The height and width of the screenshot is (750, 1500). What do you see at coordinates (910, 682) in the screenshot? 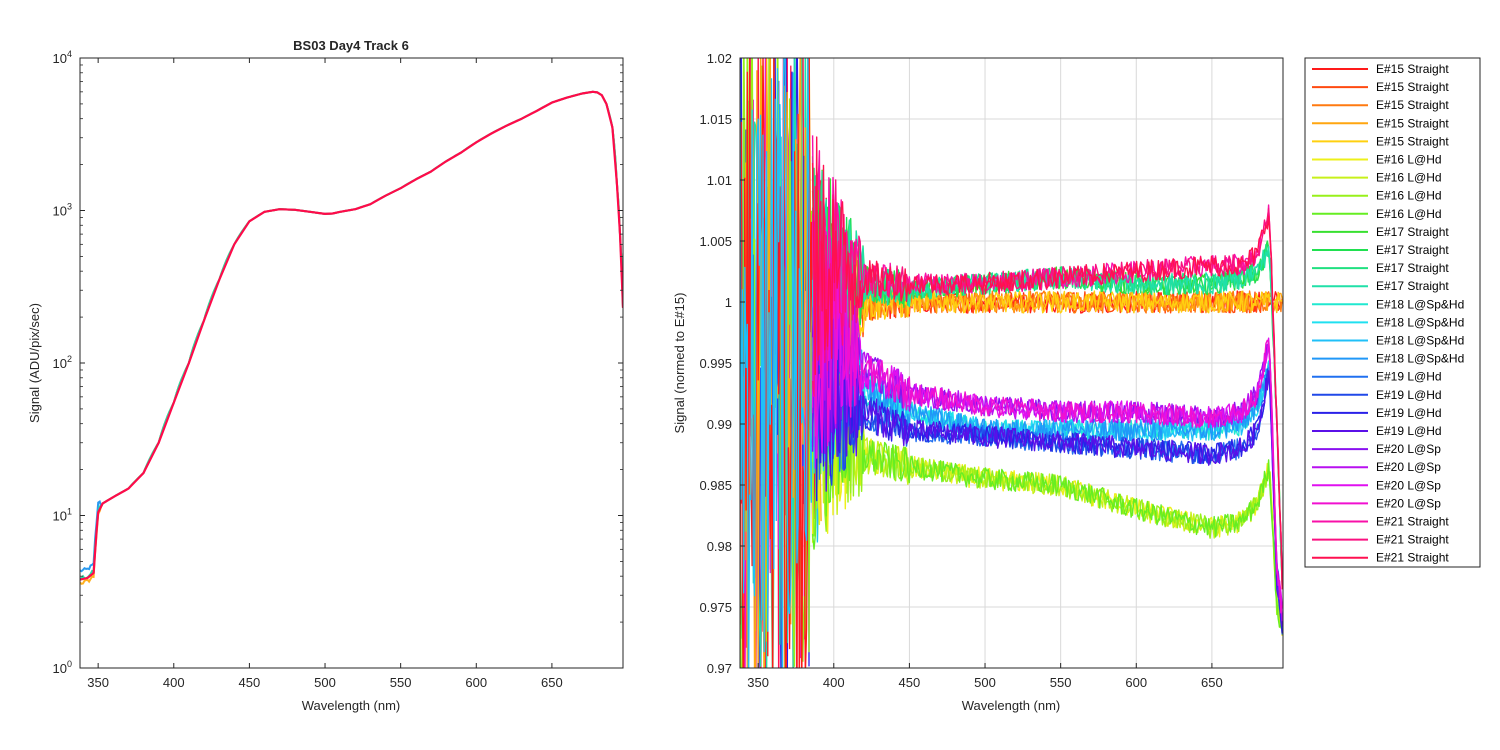
I see `right-x-tick-label: 450` at bounding box center [910, 682].